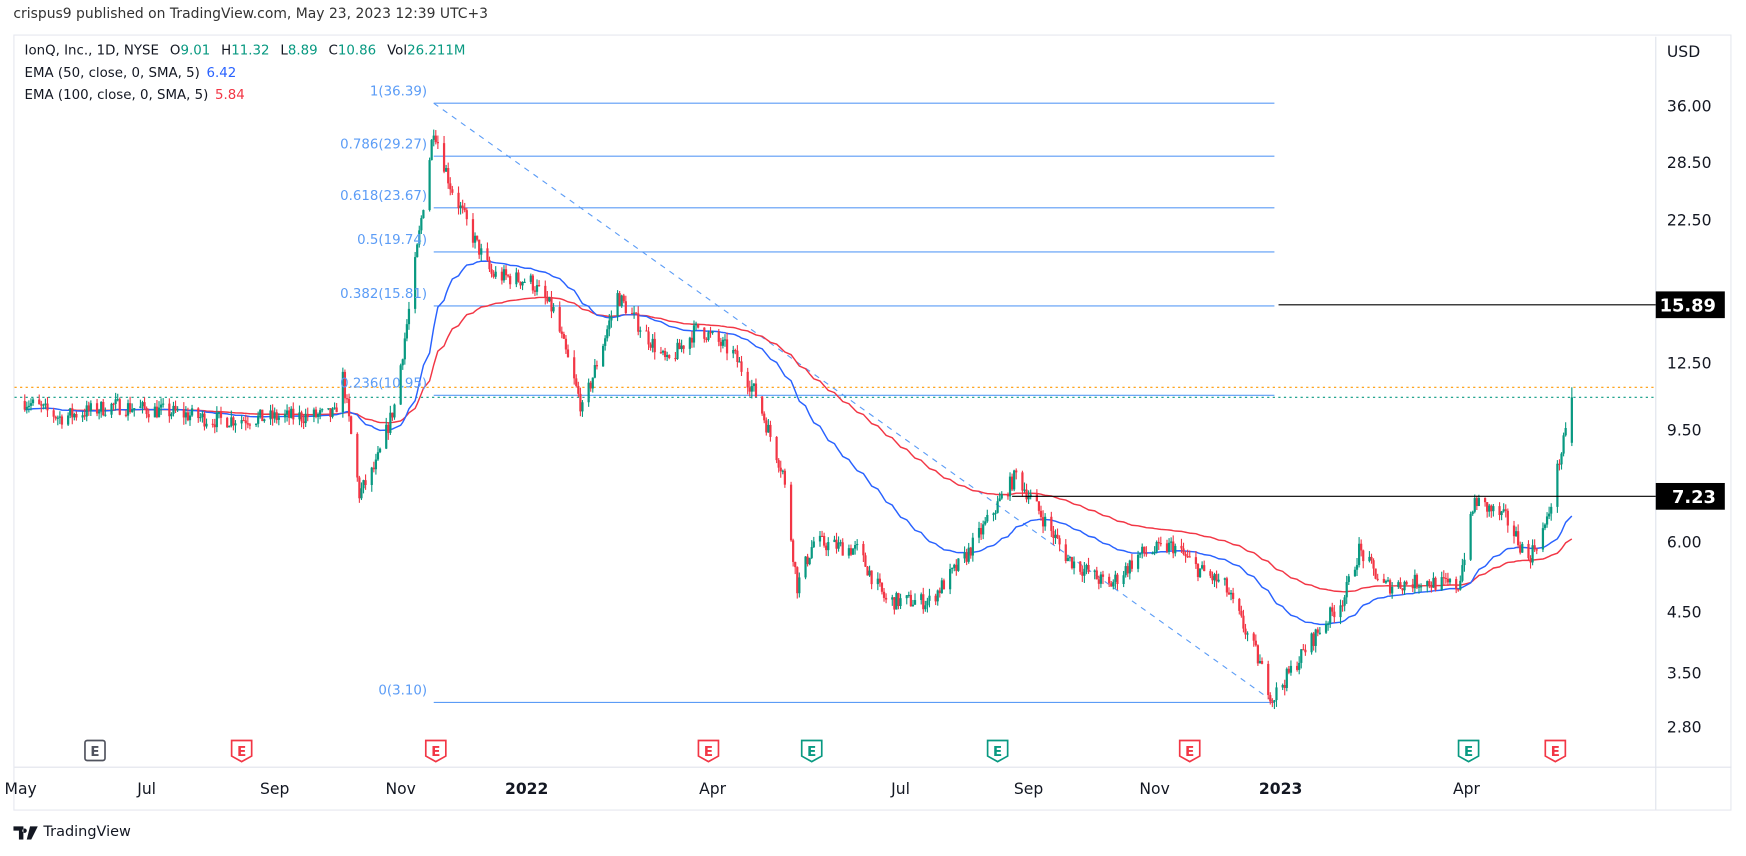  I want to click on earnings-marker-shape, so click(95, 750).